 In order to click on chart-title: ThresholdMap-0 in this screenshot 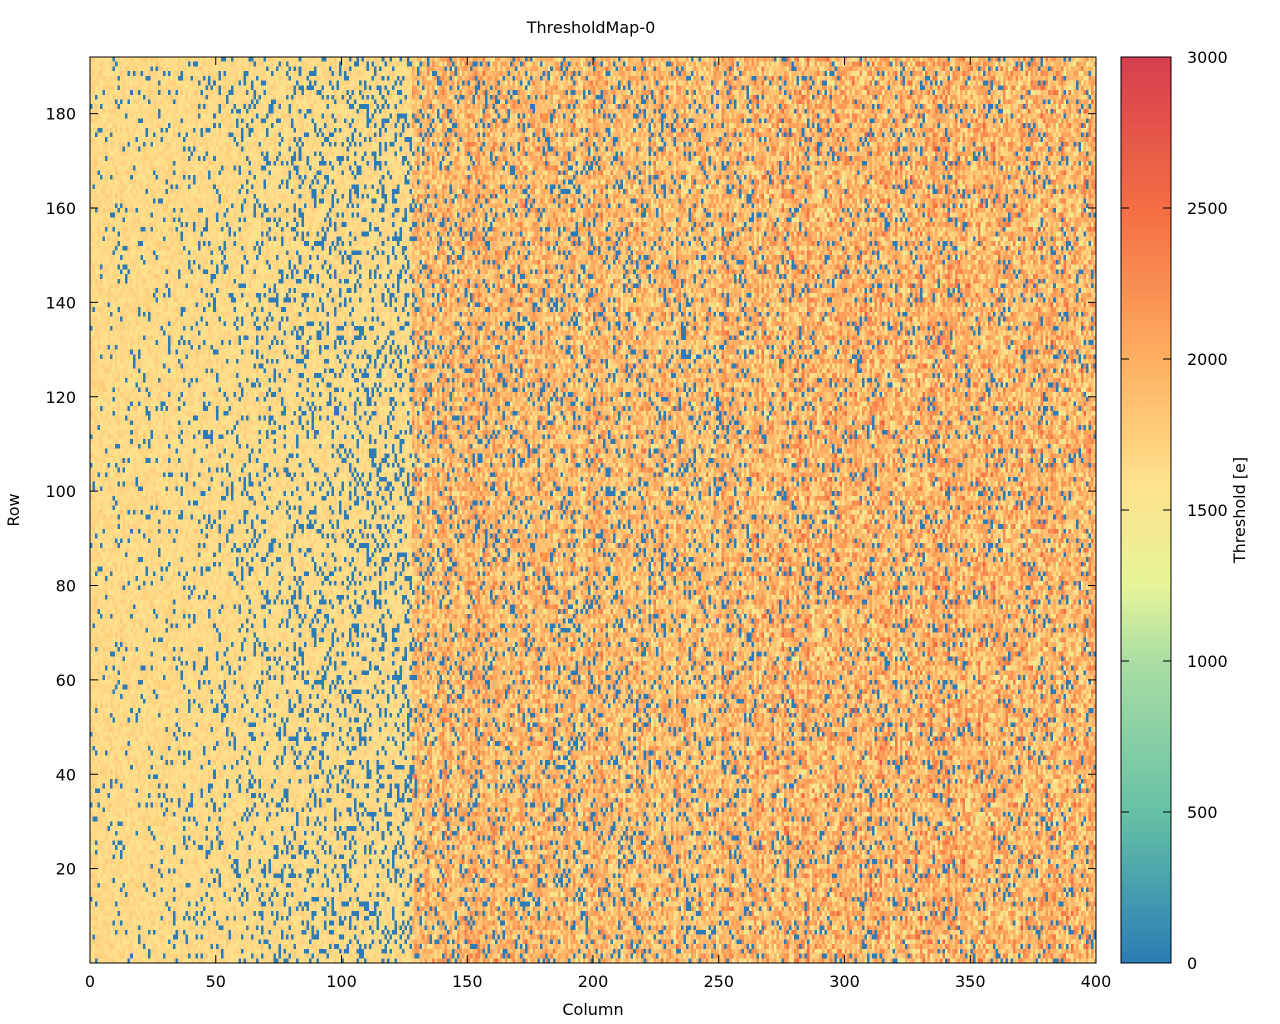, I will do `click(591, 27)`.